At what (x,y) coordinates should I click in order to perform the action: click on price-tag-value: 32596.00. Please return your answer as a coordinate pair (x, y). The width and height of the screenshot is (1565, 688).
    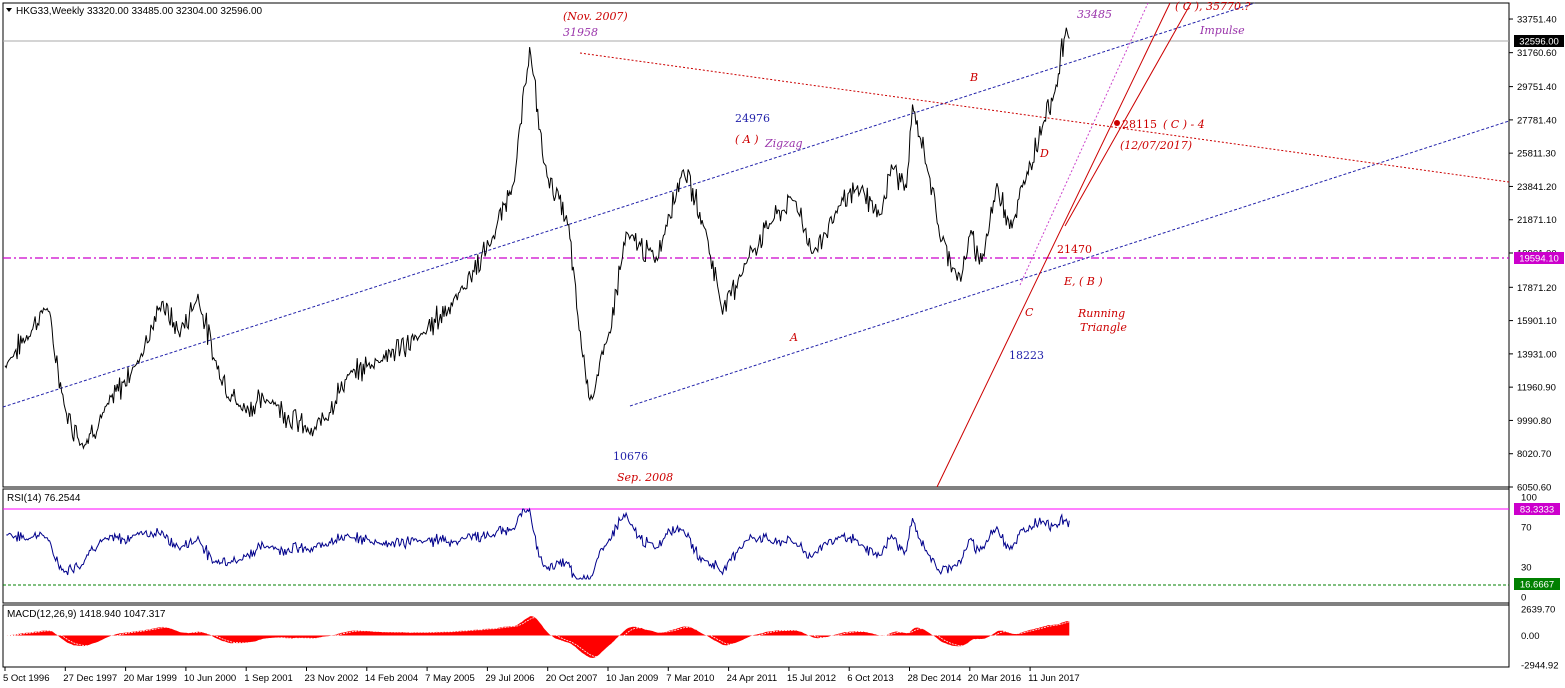
    Looking at the image, I should click on (1539, 42).